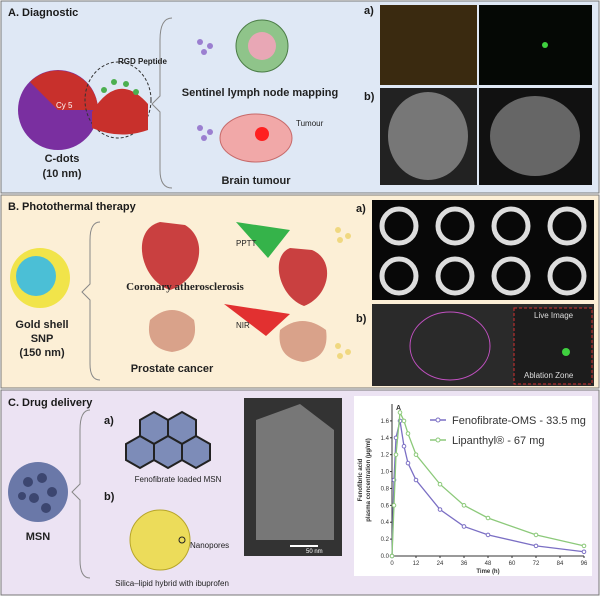 The image size is (600, 601). I want to click on surgery-image, so click(428, 45).